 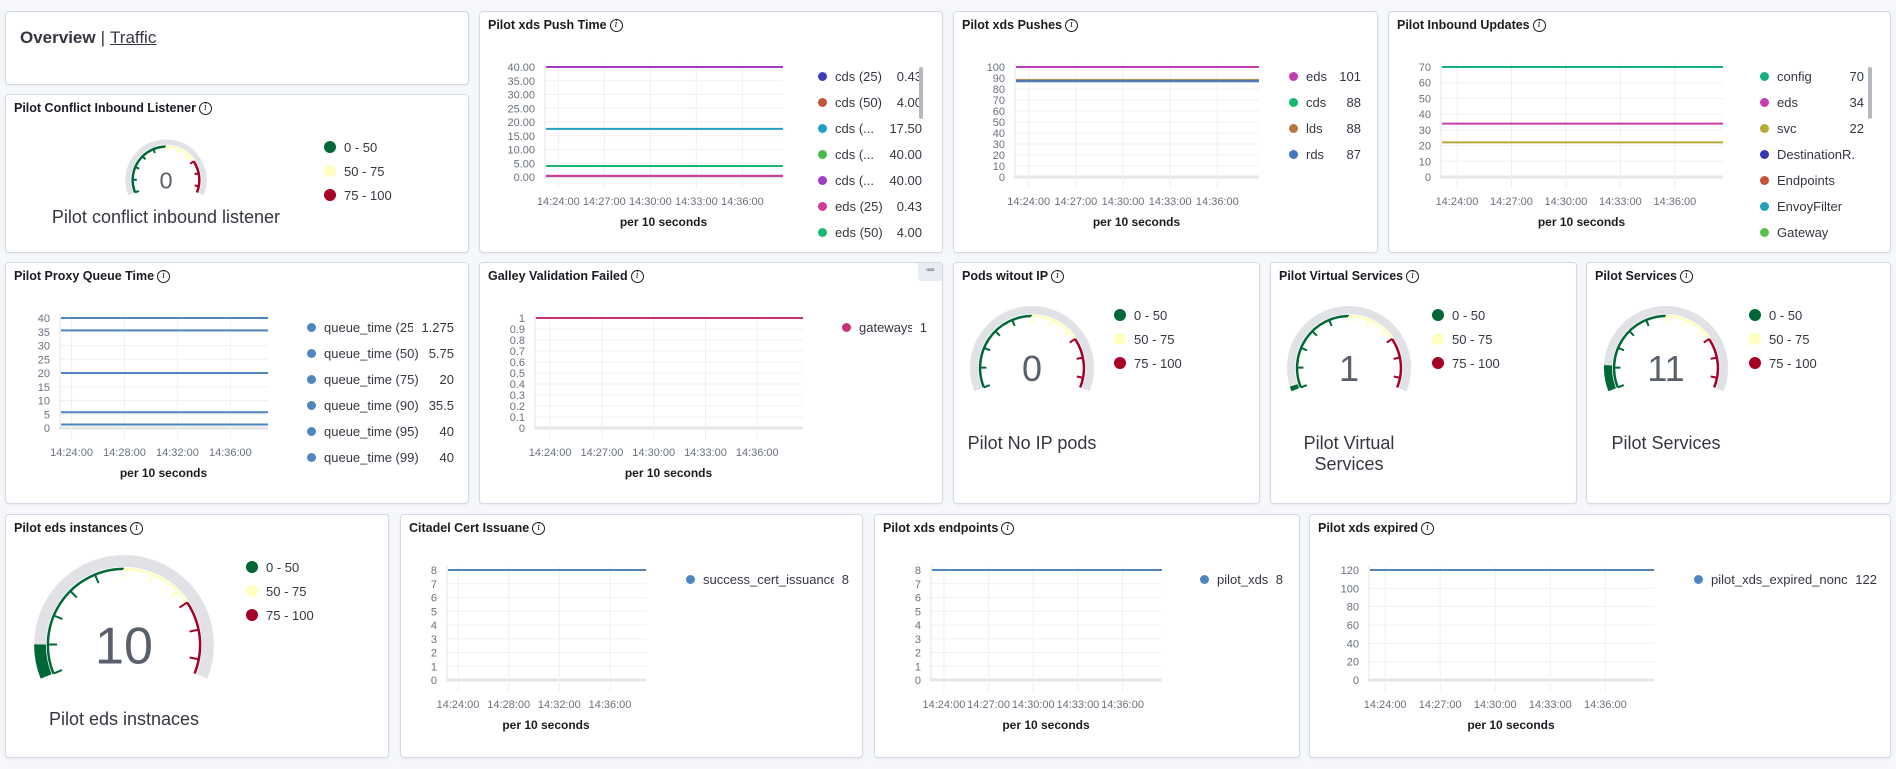 I want to click on legend-item: config 70, so click(x=1812, y=76).